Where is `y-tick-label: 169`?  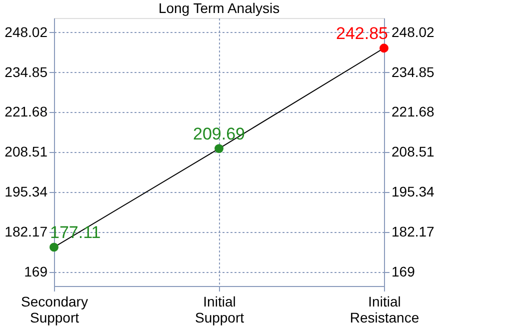 y-tick-label: 169 is located at coordinates (36, 271).